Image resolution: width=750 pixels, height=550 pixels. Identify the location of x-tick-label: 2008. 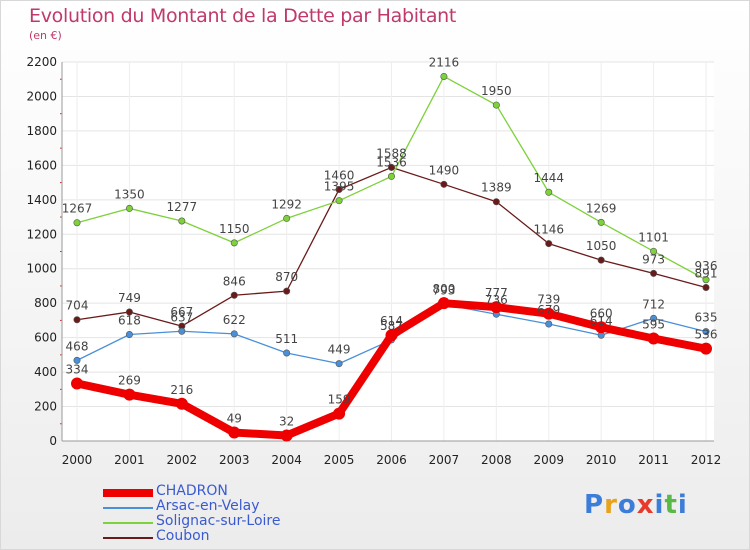
(496, 460).